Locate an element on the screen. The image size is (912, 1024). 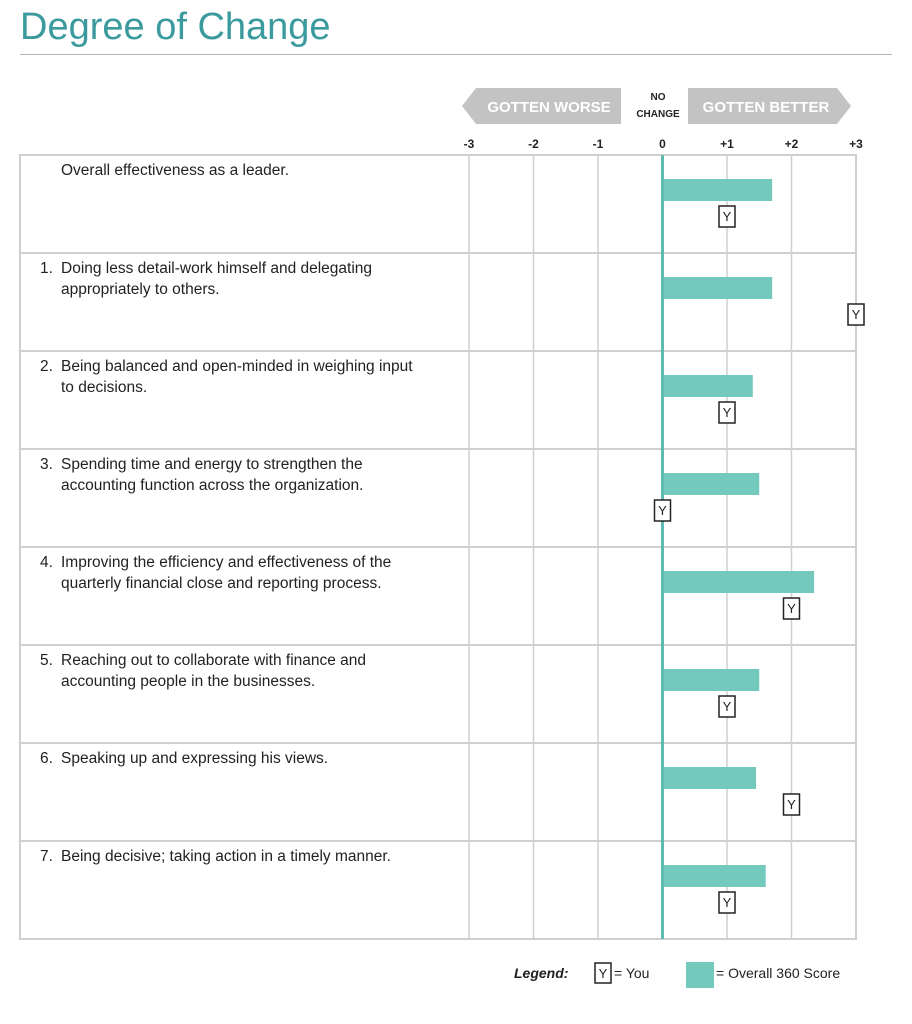
gotten-better-arrow is located at coordinates (769, 106).